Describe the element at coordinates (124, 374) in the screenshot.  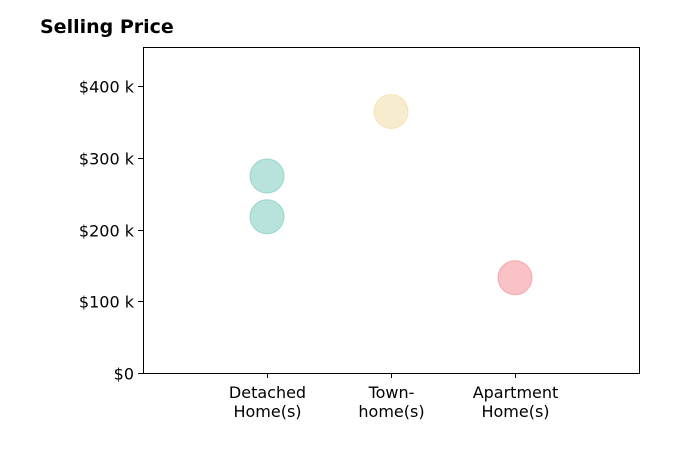
I see `y-tick-label: $0` at that location.